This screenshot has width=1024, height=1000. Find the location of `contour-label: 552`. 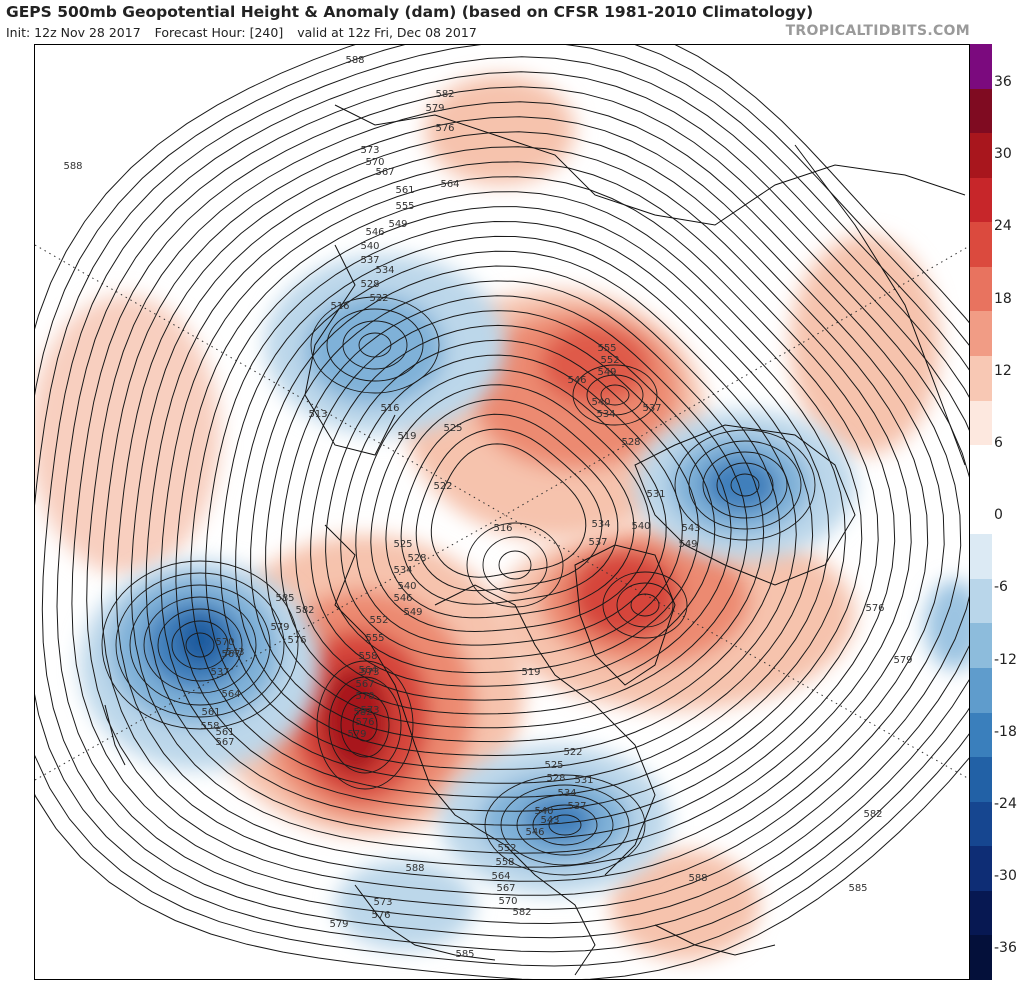

contour-label: 552 is located at coordinates (609, 360).